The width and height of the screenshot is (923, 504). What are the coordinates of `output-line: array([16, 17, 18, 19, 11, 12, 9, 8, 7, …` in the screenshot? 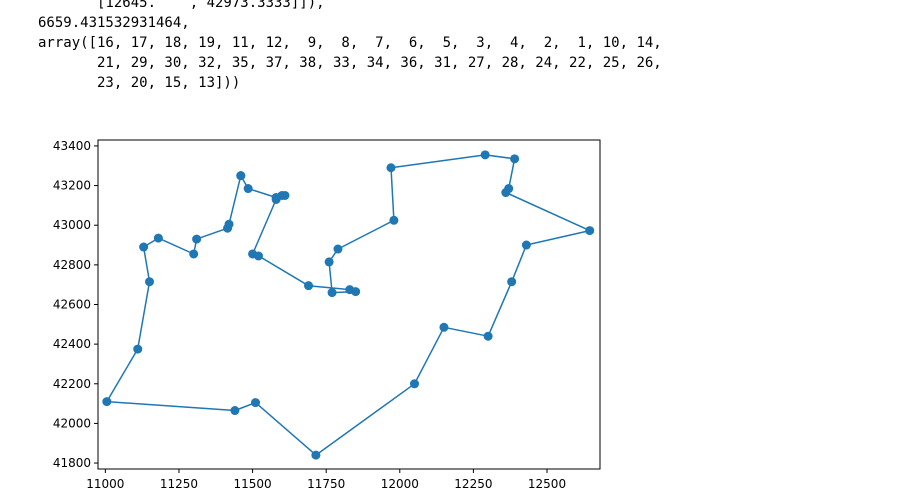 It's located at (350, 43).